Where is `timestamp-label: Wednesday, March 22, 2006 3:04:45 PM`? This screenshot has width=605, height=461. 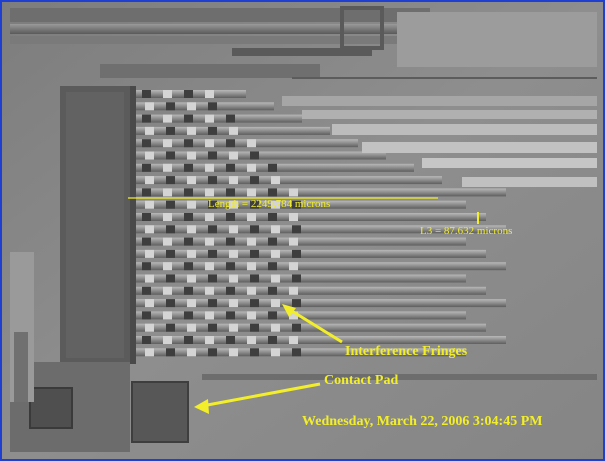 timestamp-label: Wednesday, March 22, 2006 3:04:45 PM is located at coordinates (422, 421).